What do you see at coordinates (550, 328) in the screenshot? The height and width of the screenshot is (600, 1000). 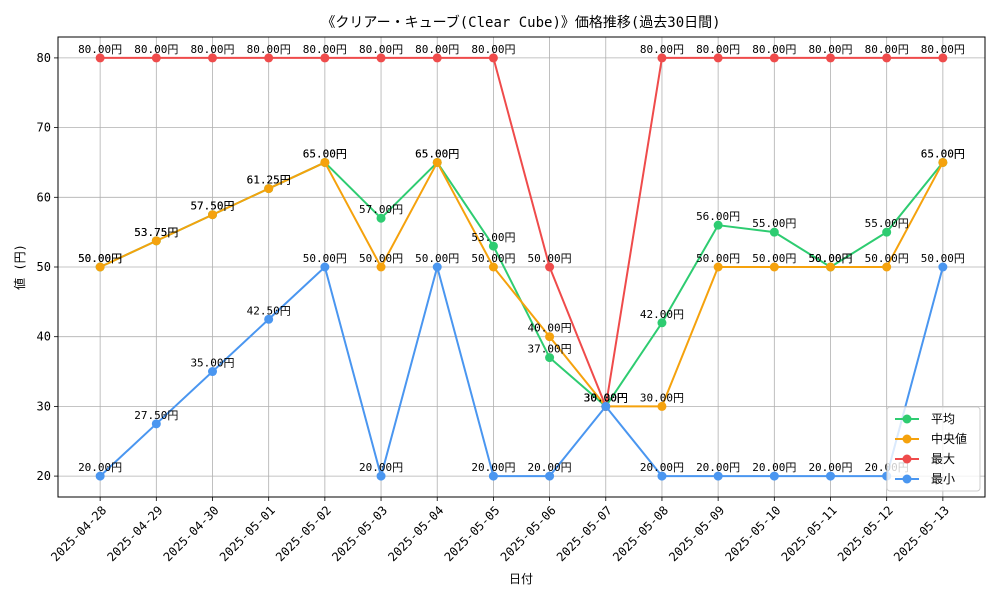 I see `median-data-label: 40.00円` at bounding box center [550, 328].